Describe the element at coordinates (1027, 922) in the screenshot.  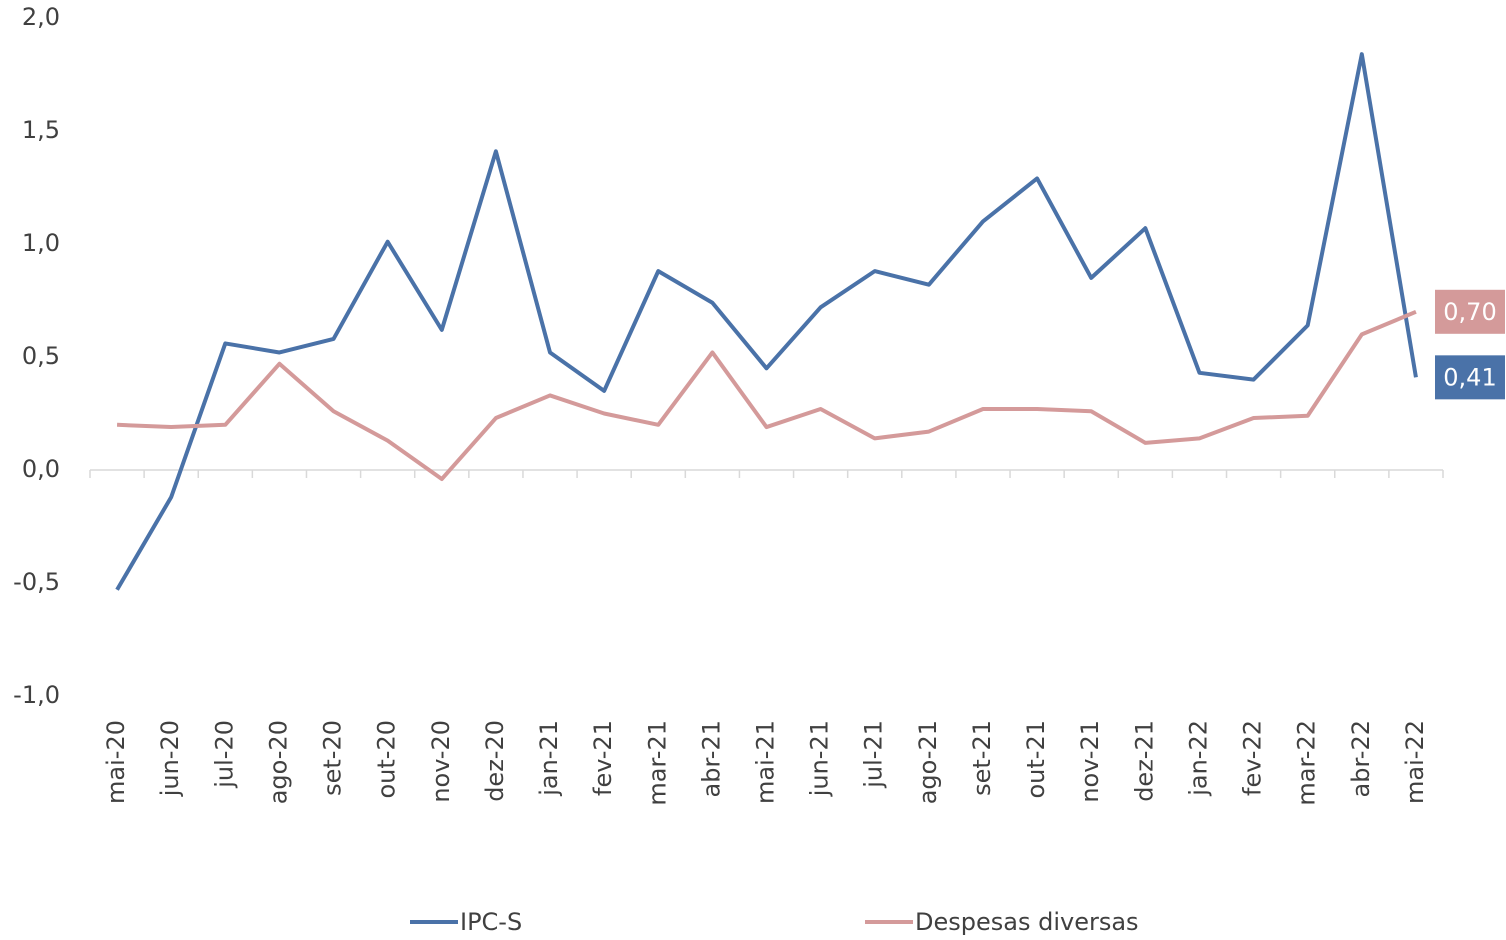
I see `legend-label: Despesas diversas` at that location.